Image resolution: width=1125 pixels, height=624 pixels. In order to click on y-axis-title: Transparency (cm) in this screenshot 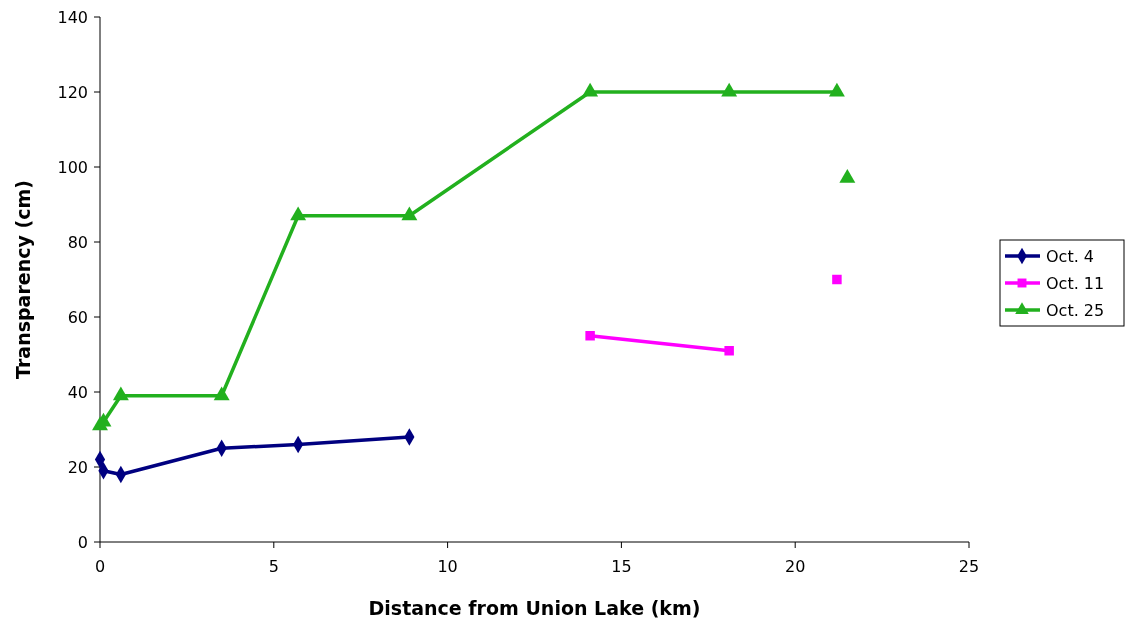, I will do `click(23, 279)`.